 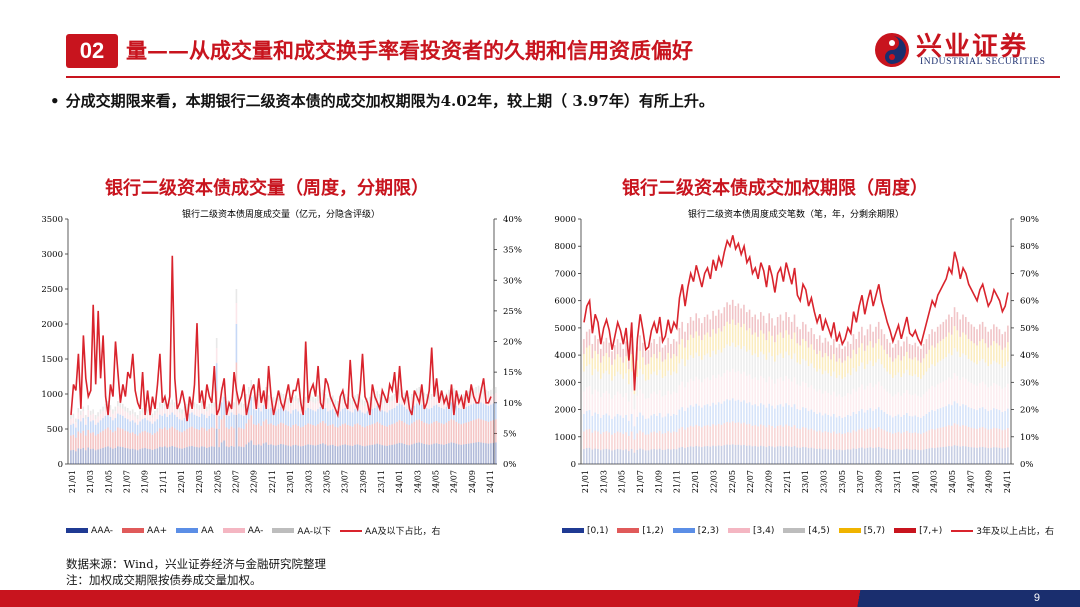 What do you see at coordinates (417, 481) in the screenshot?
I see `chart1-x-tick-label: 24/03` at bounding box center [417, 481].